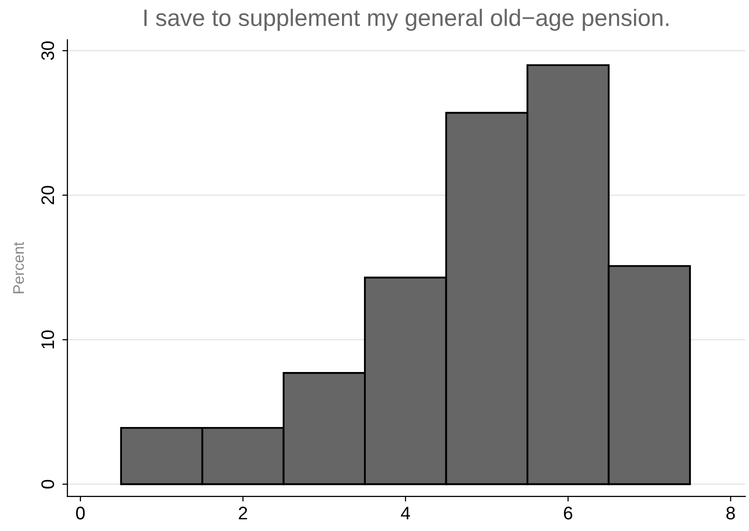 The width and height of the screenshot is (749, 531). What do you see at coordinates (730, 513) in the screenshot?
I see `x-tick-label: 8` at bounding box center [730, 513].